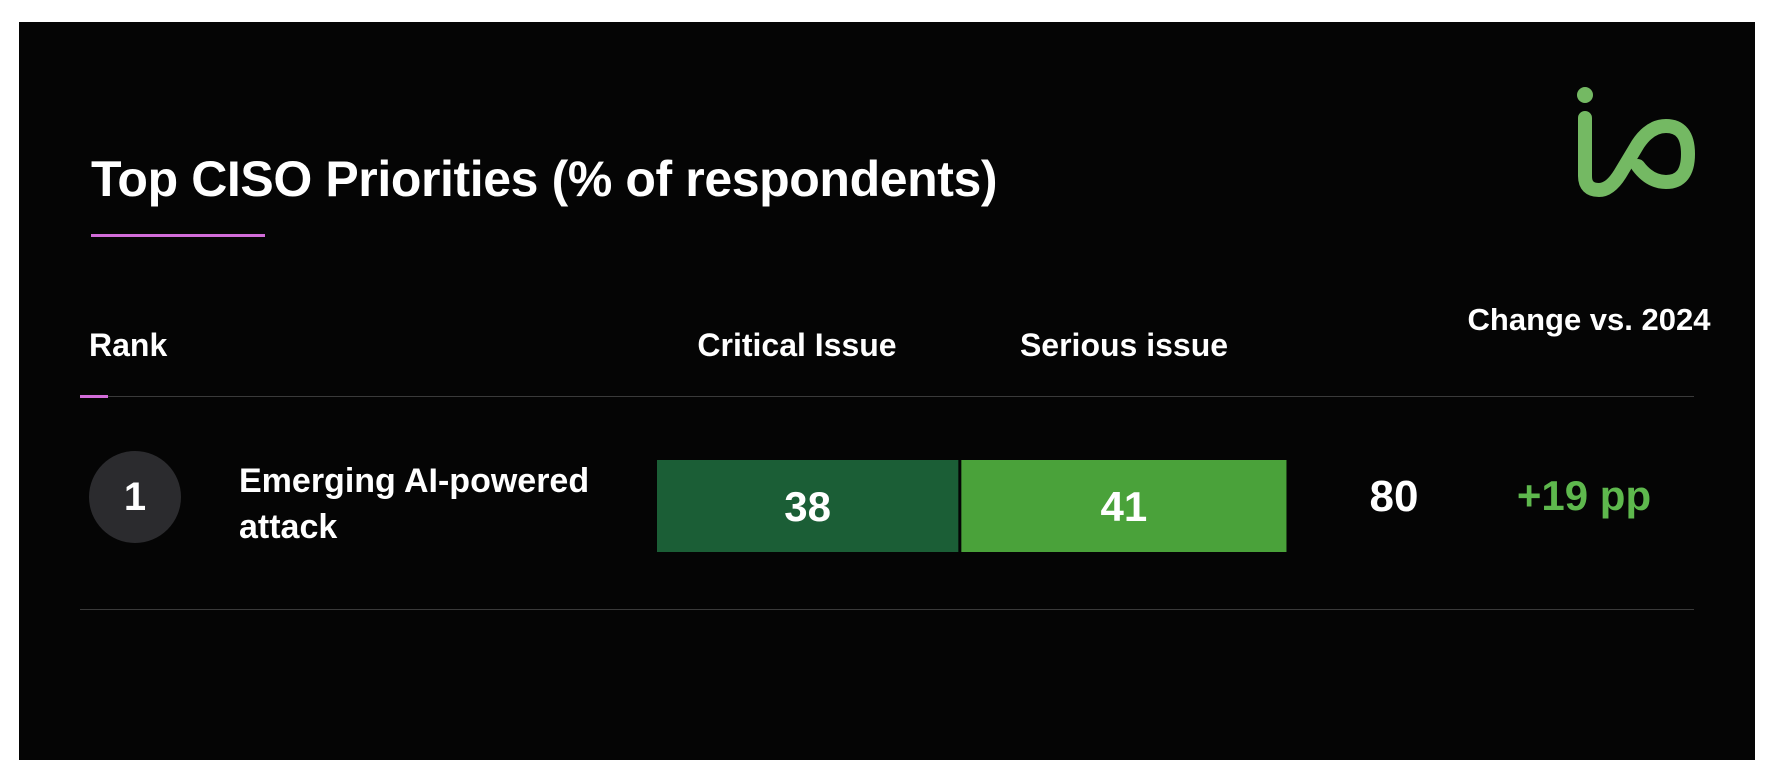 Image resolution: width=1776 pixels, height=778 pixels. I want to click on row-label: Emerging AI-powered attack, so click(414, 504).